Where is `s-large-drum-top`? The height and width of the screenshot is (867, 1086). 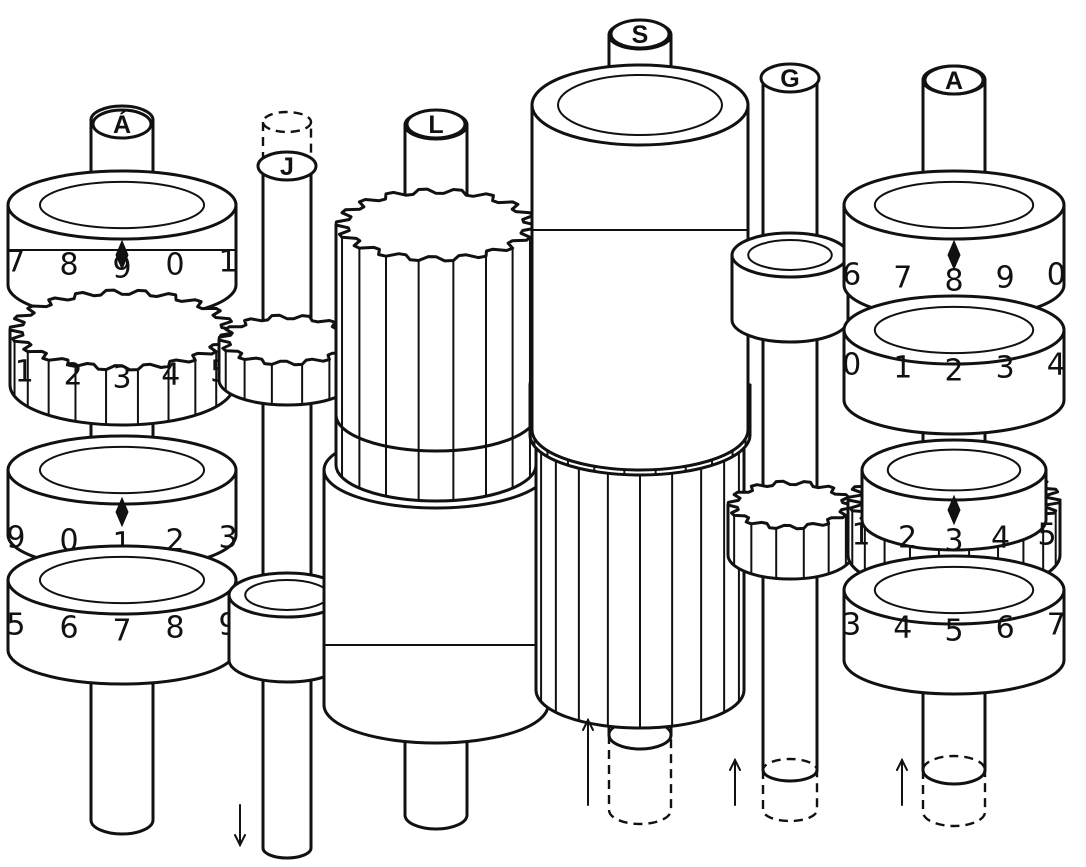 s-large-drum-top is located at coordinates (640, 105).